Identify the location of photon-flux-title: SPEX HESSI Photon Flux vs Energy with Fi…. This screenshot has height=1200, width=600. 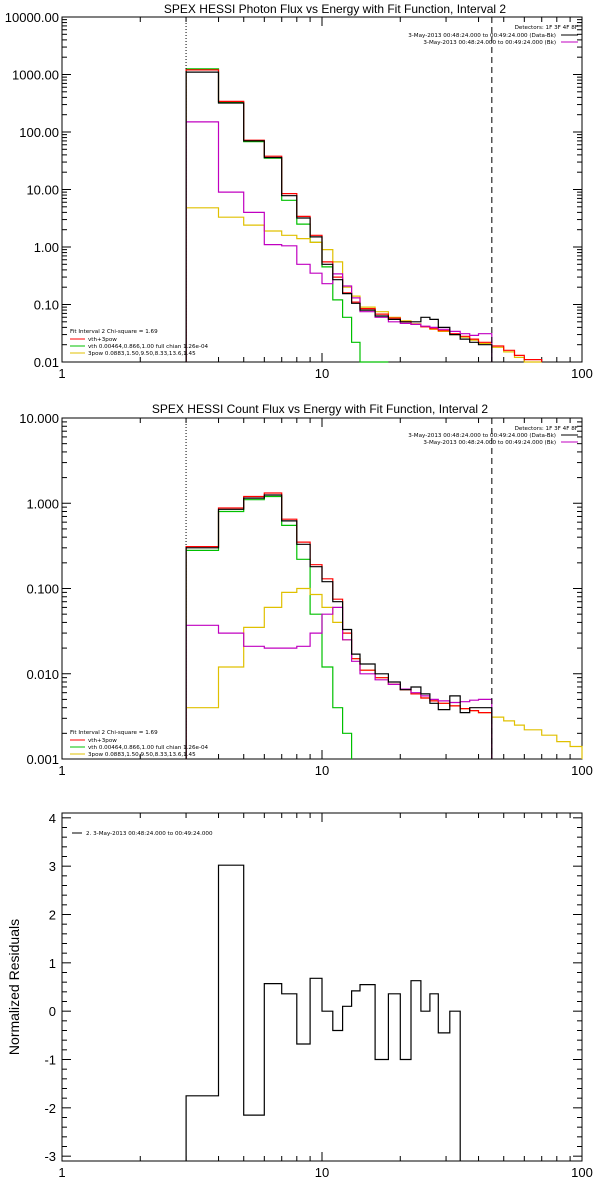
(335, 9).